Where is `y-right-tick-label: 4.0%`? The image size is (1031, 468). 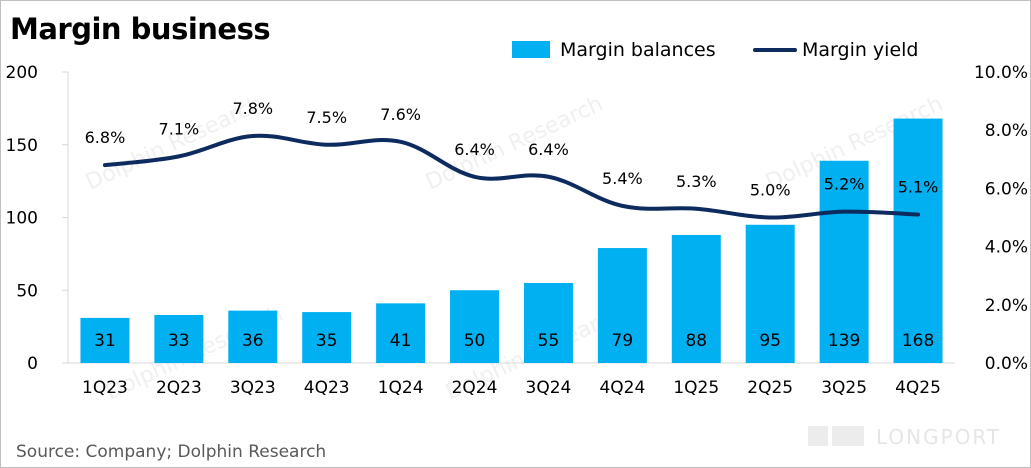
y-right-tick-label: 4.0% is located at coordinates (1006, 248).